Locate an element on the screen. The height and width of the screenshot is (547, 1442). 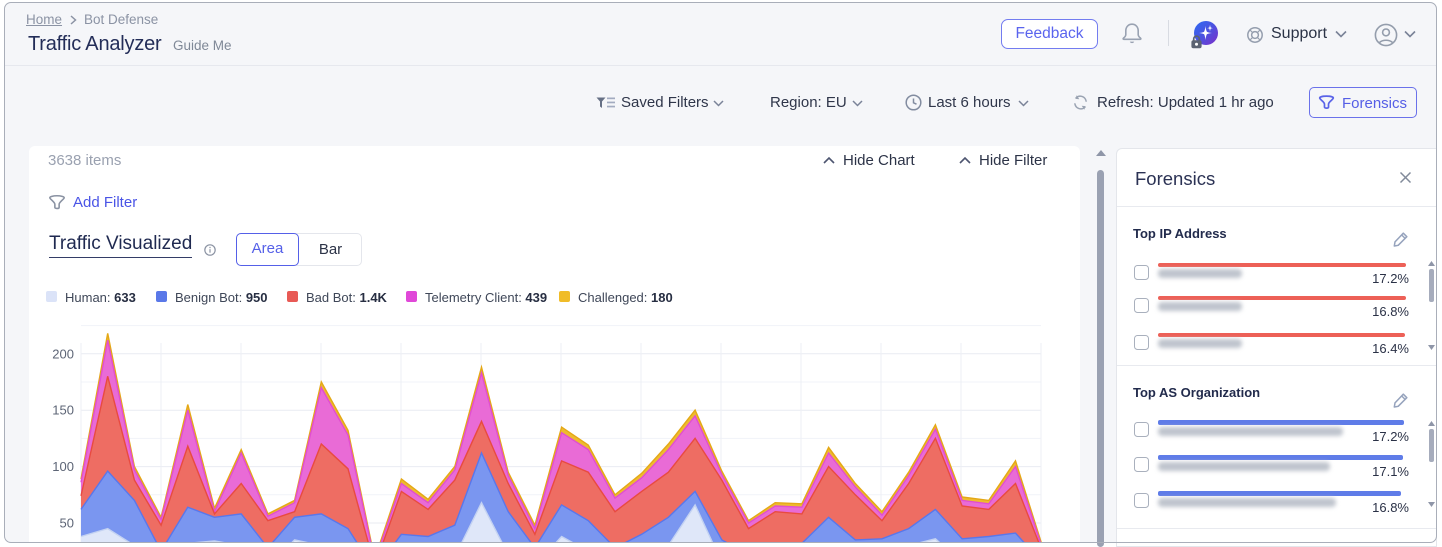
svg-text: 100 is located at coordinates (63, 466).